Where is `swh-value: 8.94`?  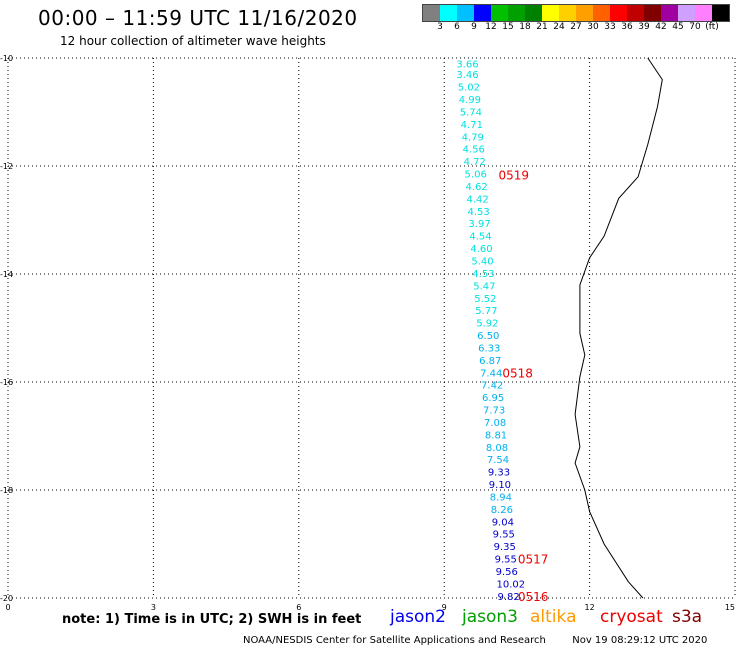 swh-value: 8.94 is located at coordinates (501, 497).